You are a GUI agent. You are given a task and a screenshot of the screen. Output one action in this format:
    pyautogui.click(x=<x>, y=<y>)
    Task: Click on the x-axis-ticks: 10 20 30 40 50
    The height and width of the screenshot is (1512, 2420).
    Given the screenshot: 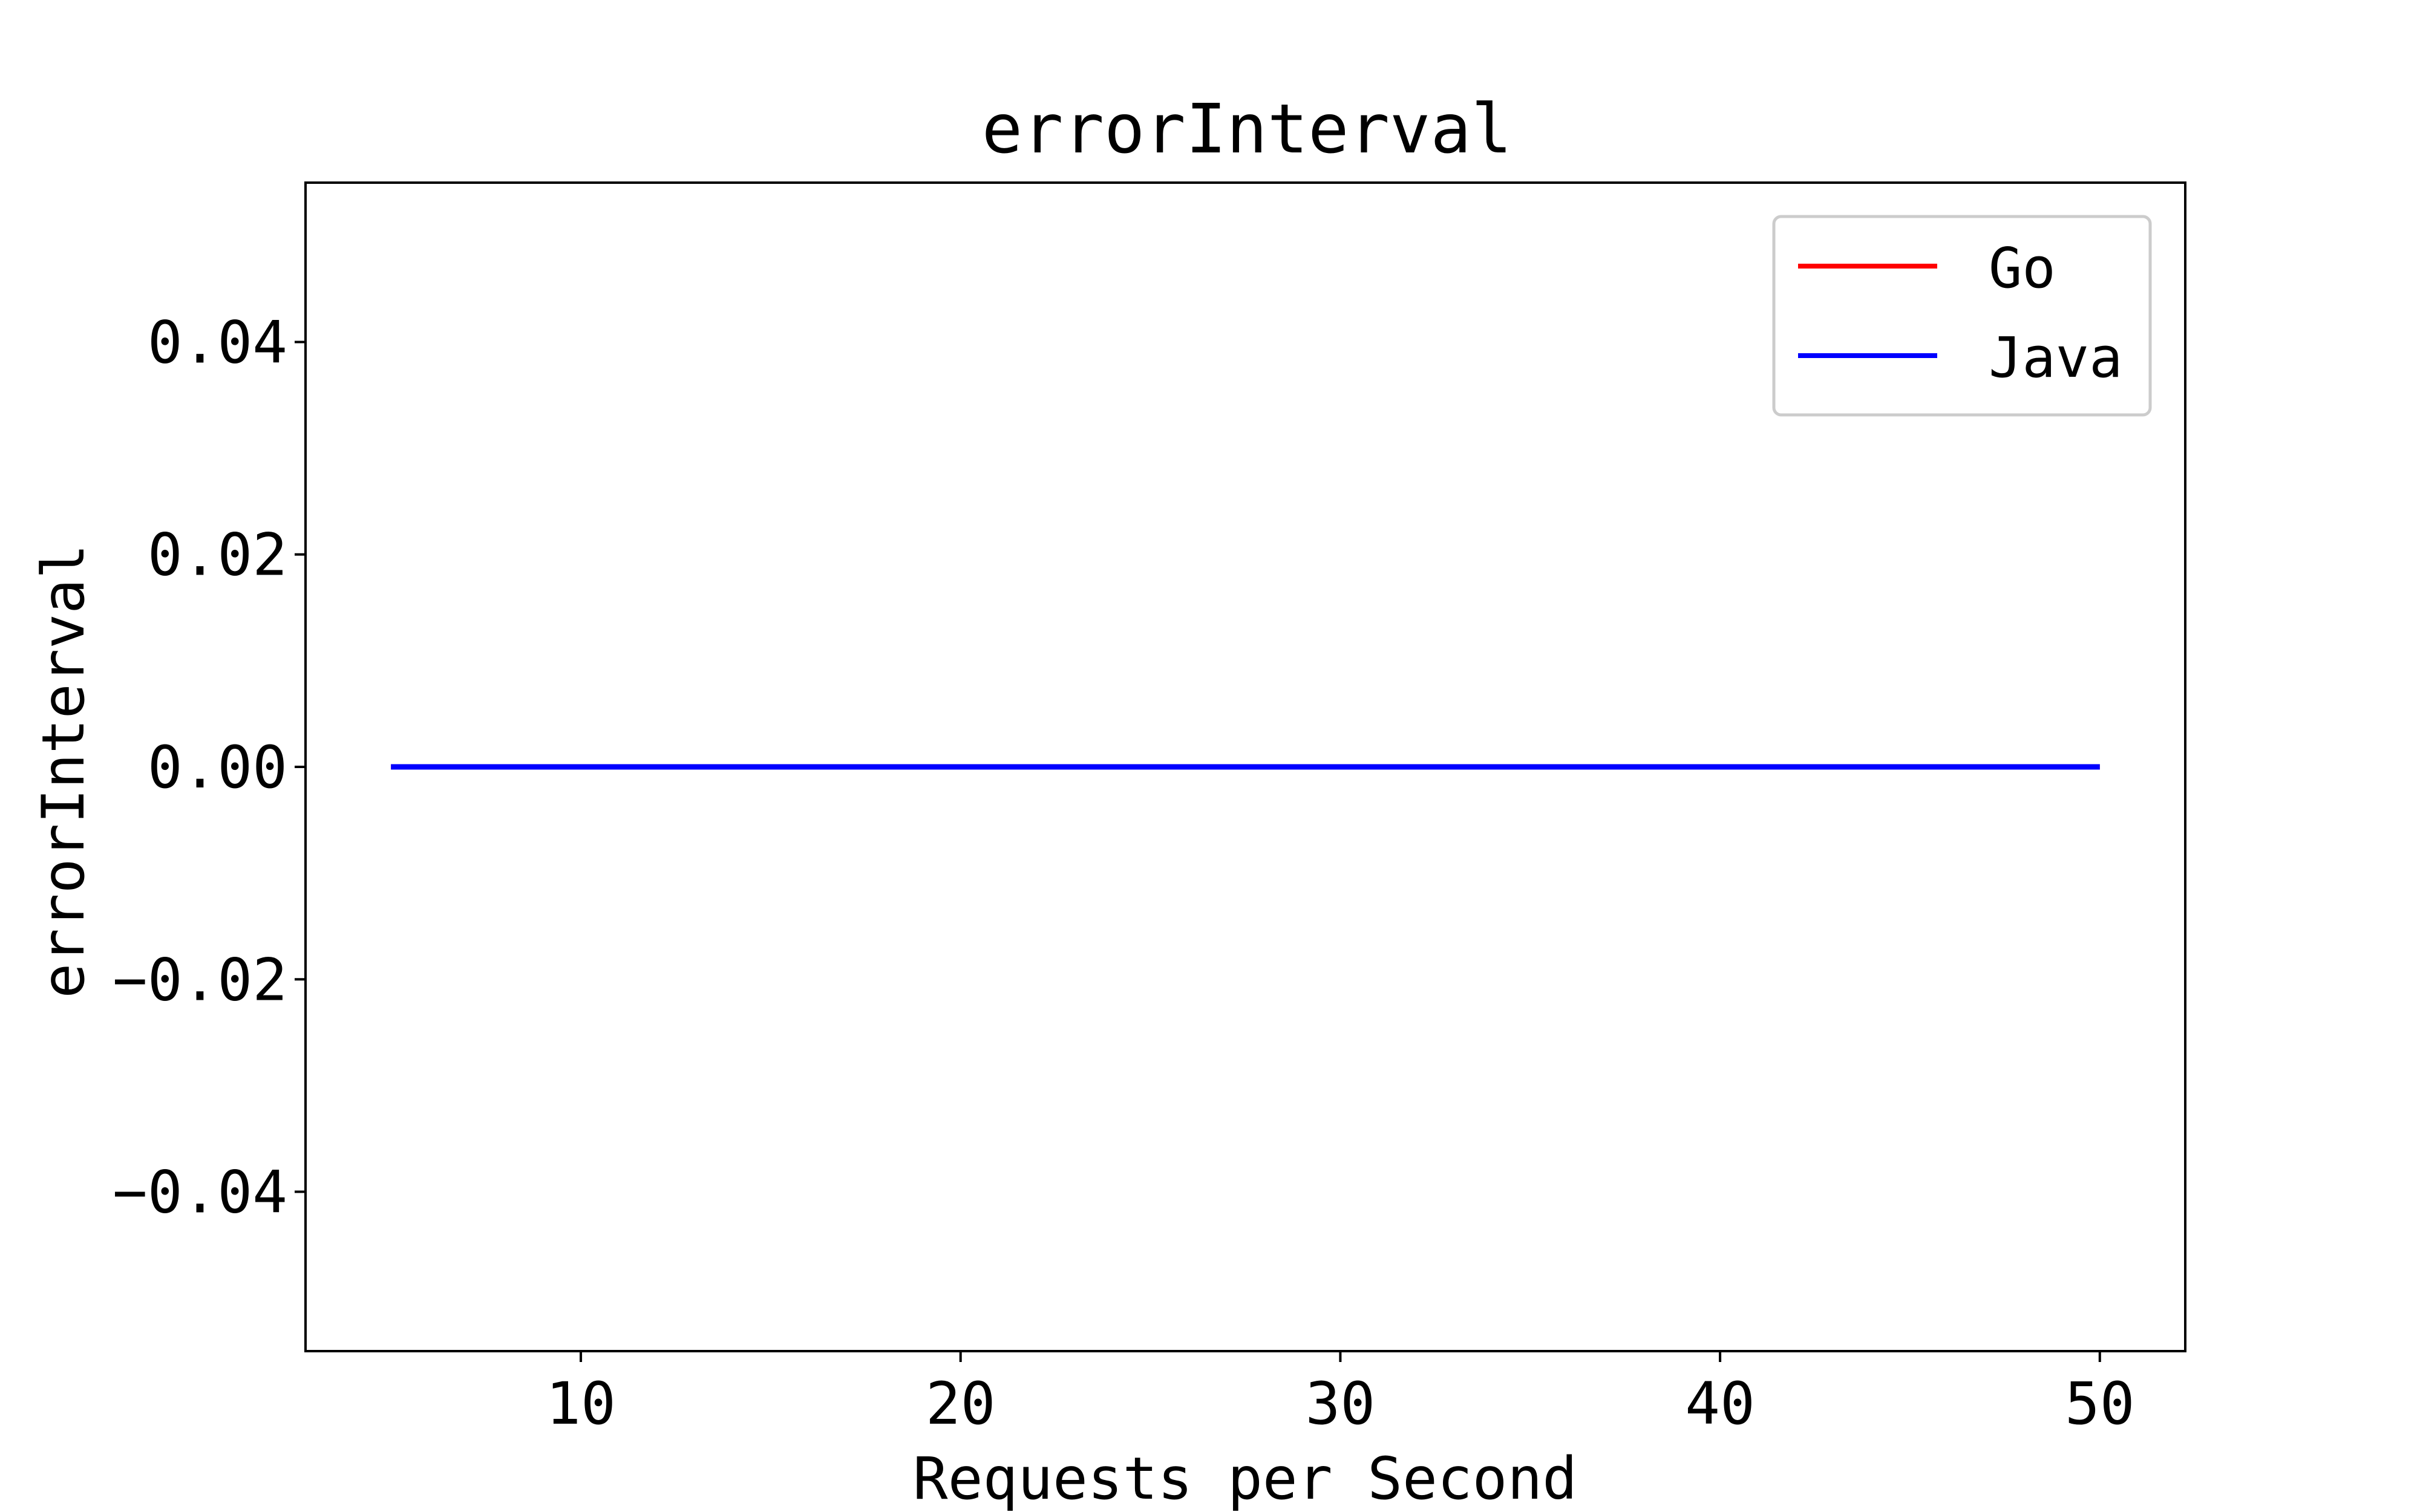 What is the action you would take?
    pyautogui.click(x=1340, y=1394)
    